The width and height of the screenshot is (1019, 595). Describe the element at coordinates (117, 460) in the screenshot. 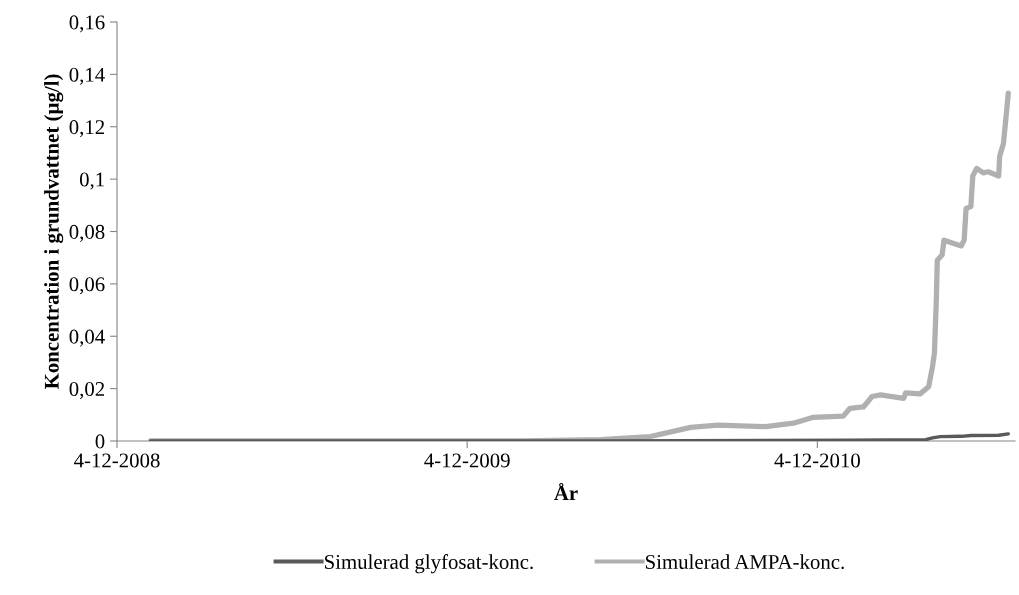

I see `x-tick-label: 4-12-2008` at that location.